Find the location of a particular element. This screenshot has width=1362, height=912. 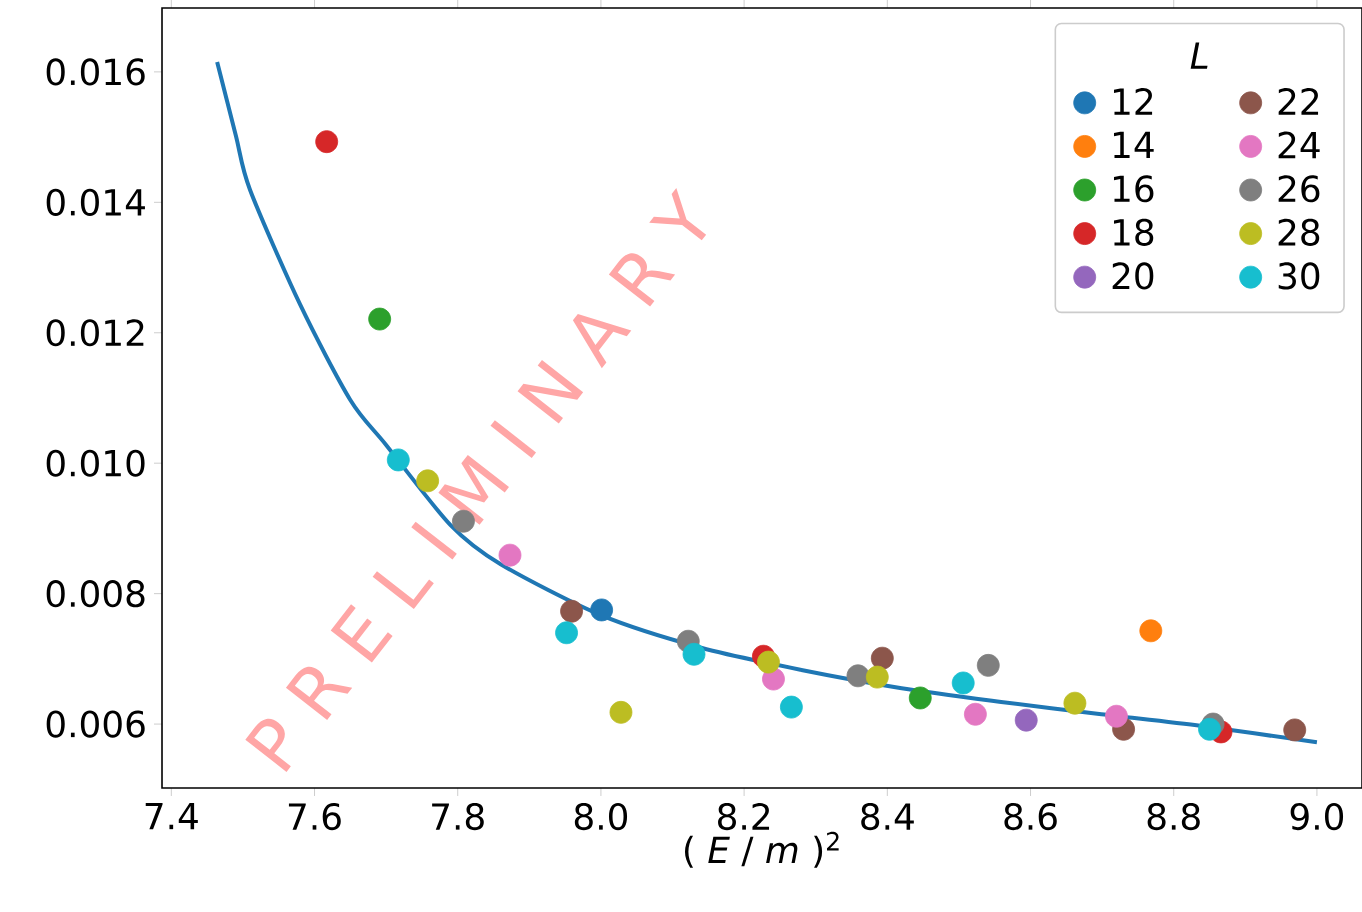

legend-label: 20 is located at coordinates (1133, 276).